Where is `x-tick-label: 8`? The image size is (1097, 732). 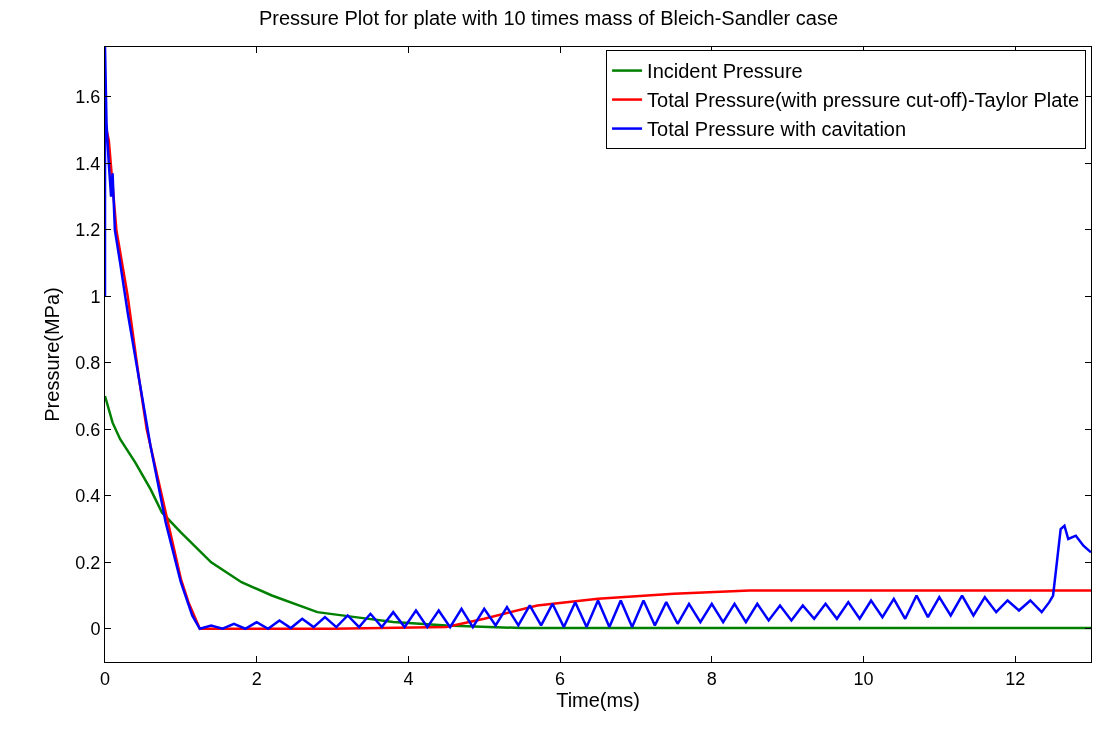 x-tick-label: 8 is located at coordinates (711, 678).